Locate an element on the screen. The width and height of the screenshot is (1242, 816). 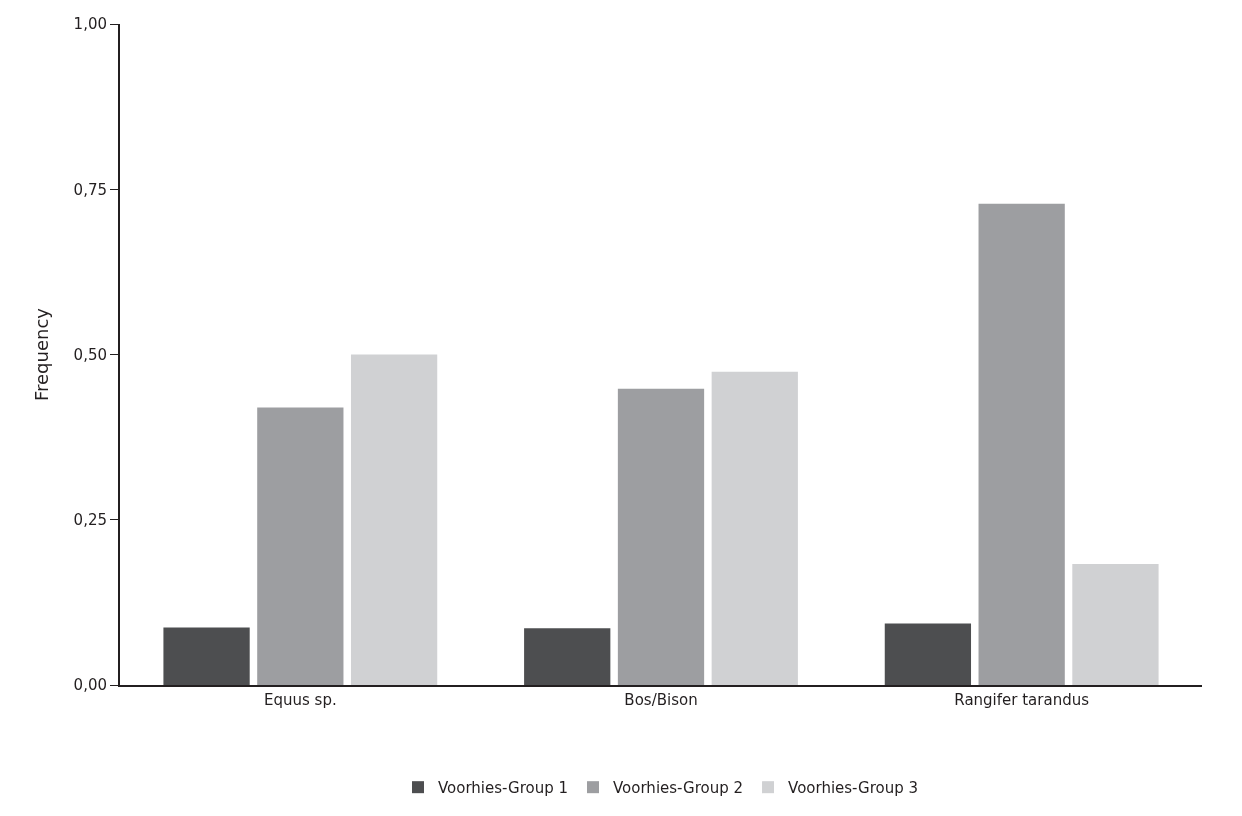
y-tick-label: 0,50 is located at coordinates (90, 354).